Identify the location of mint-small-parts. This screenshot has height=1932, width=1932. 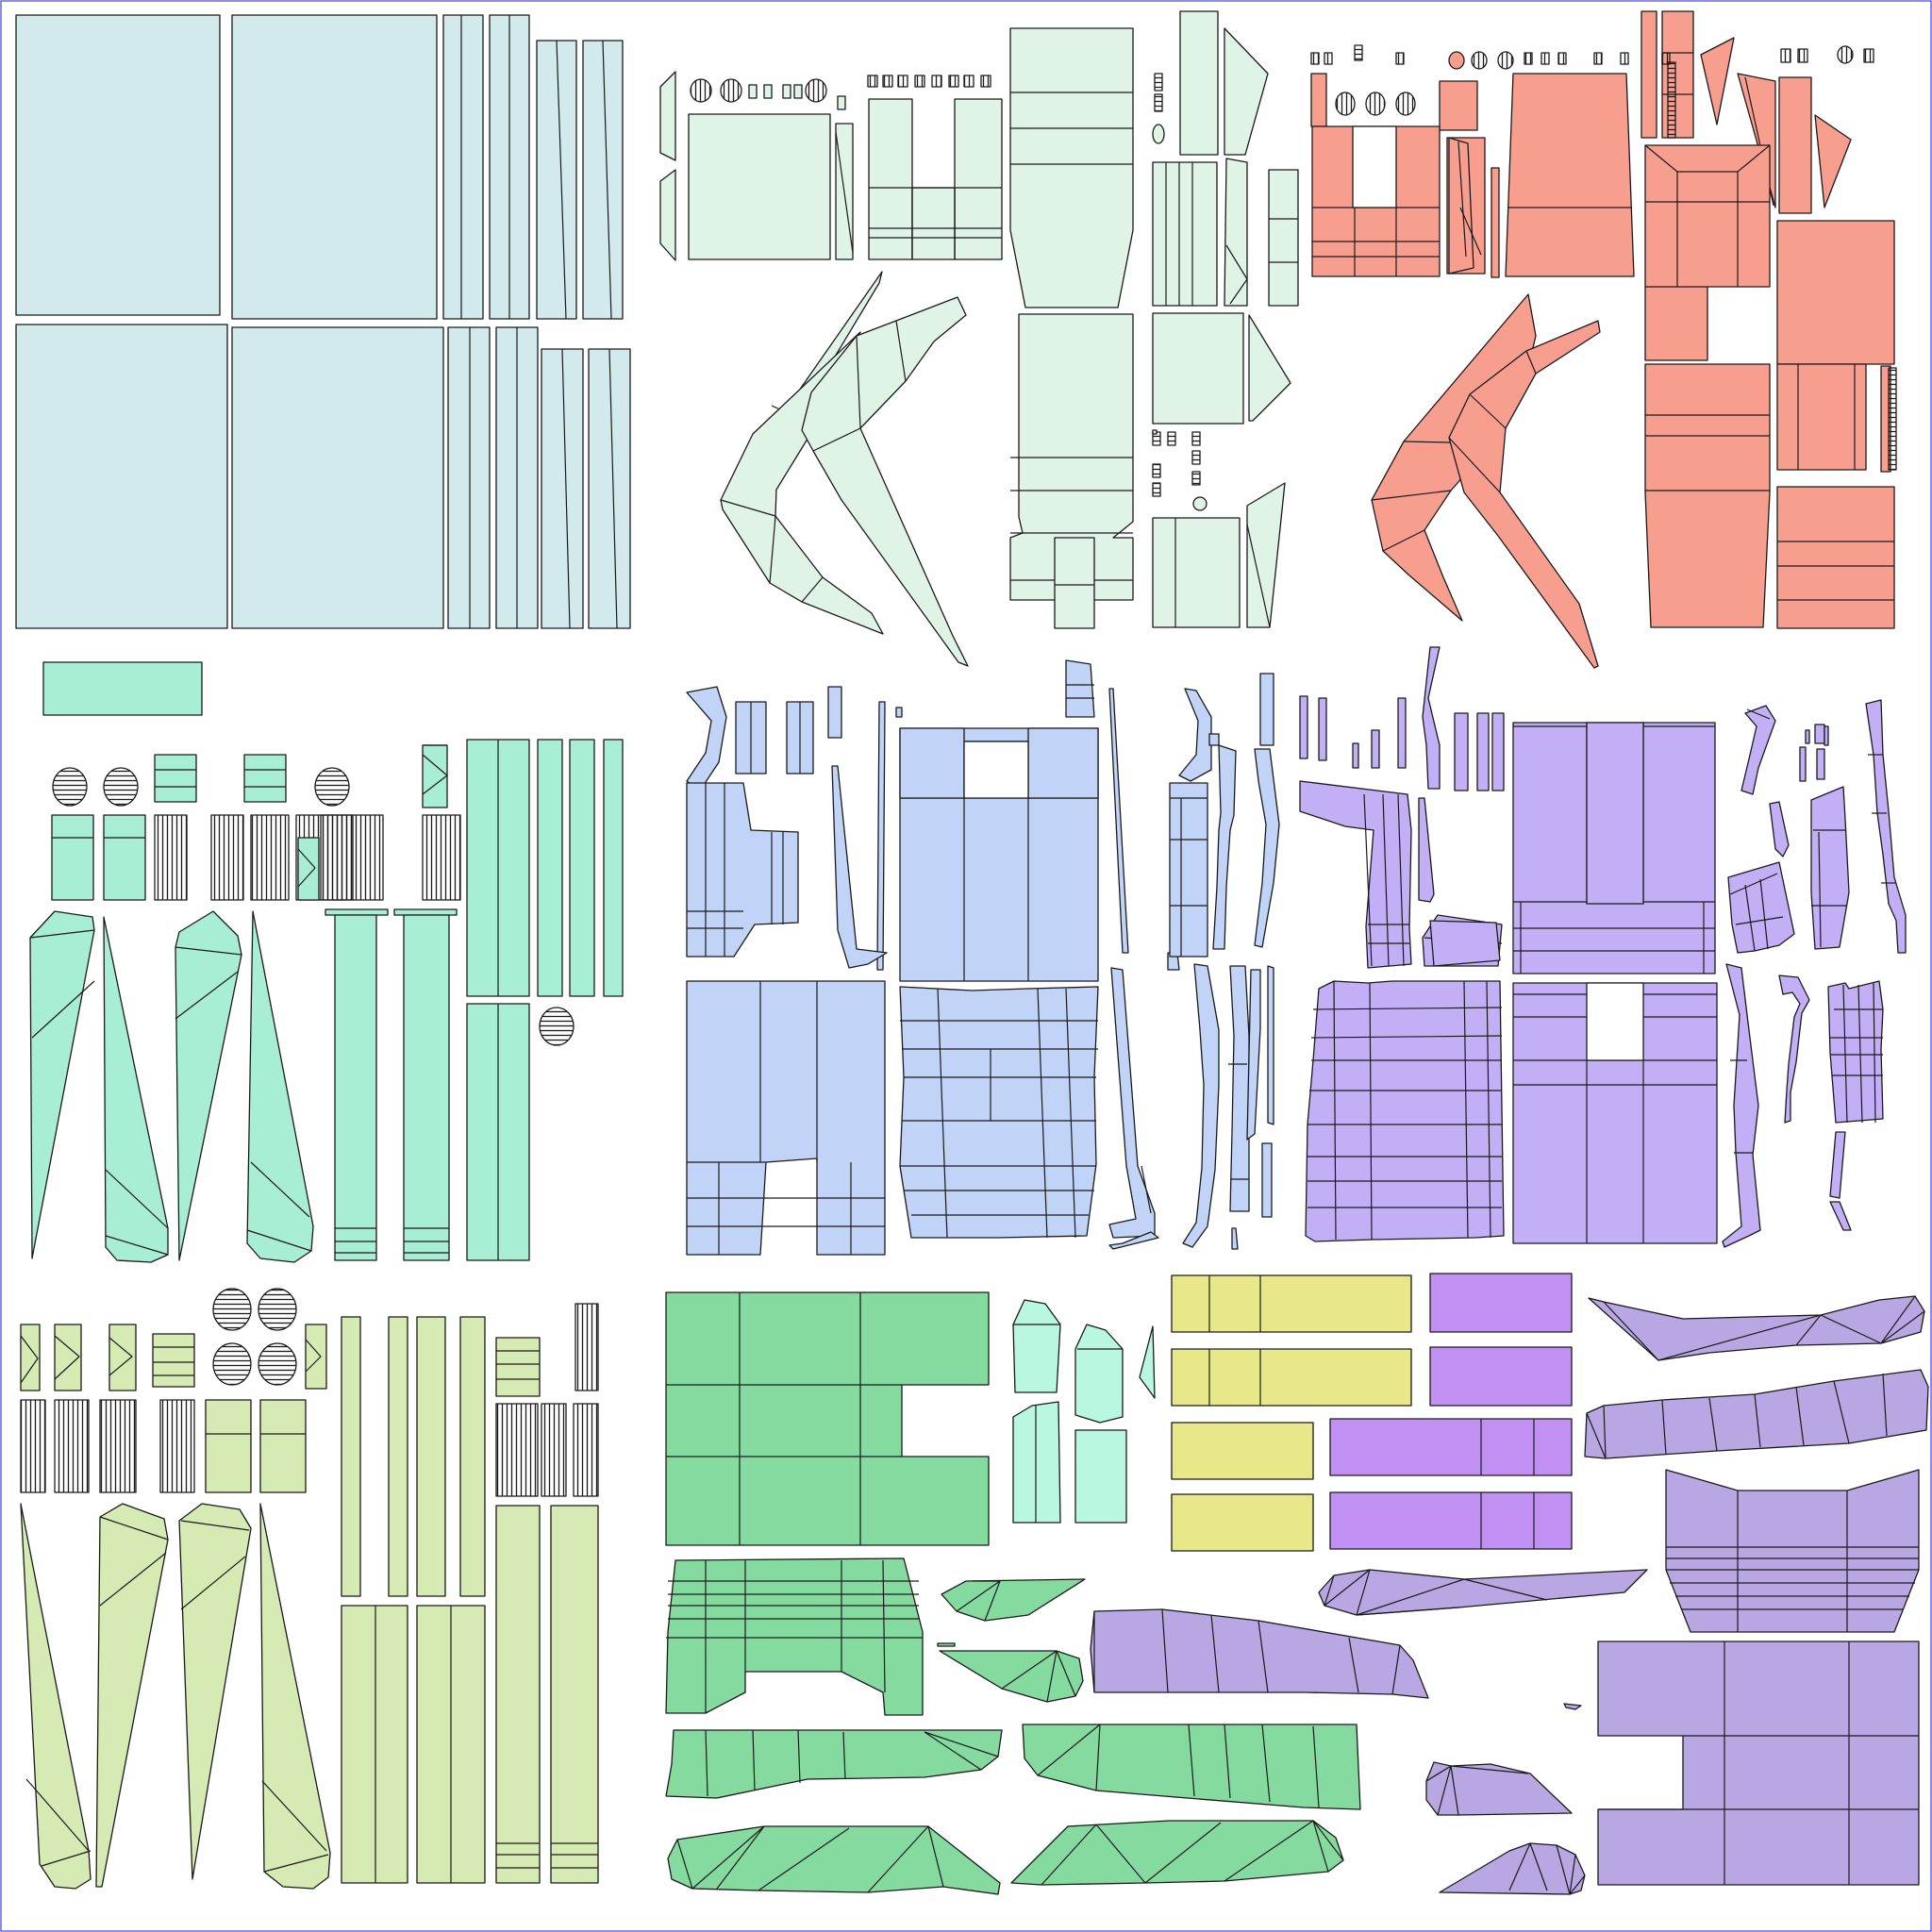
(949, 292).